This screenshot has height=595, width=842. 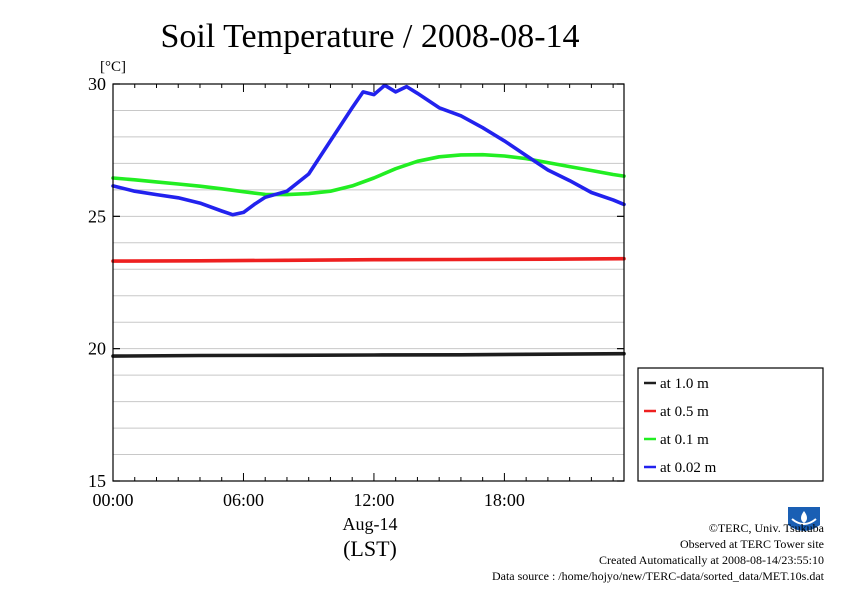 I want to click on x-axis-timezone-label: (LST), so click(x=370, y=548).